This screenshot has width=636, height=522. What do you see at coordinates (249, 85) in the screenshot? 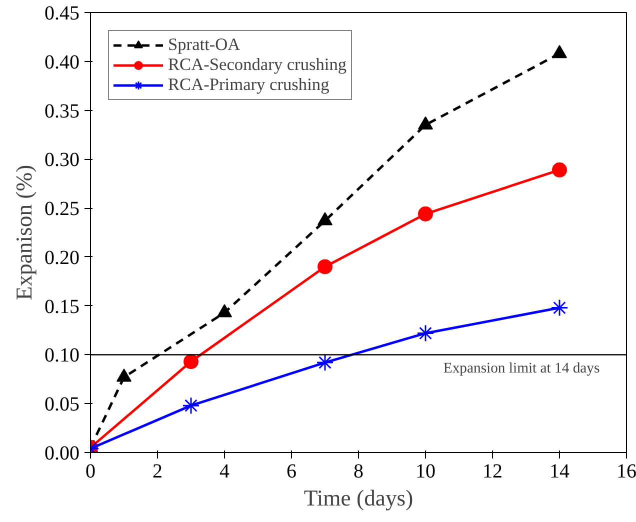
I see `legend-label: RCA-Primary crushing` at bounding box center [249, 85].